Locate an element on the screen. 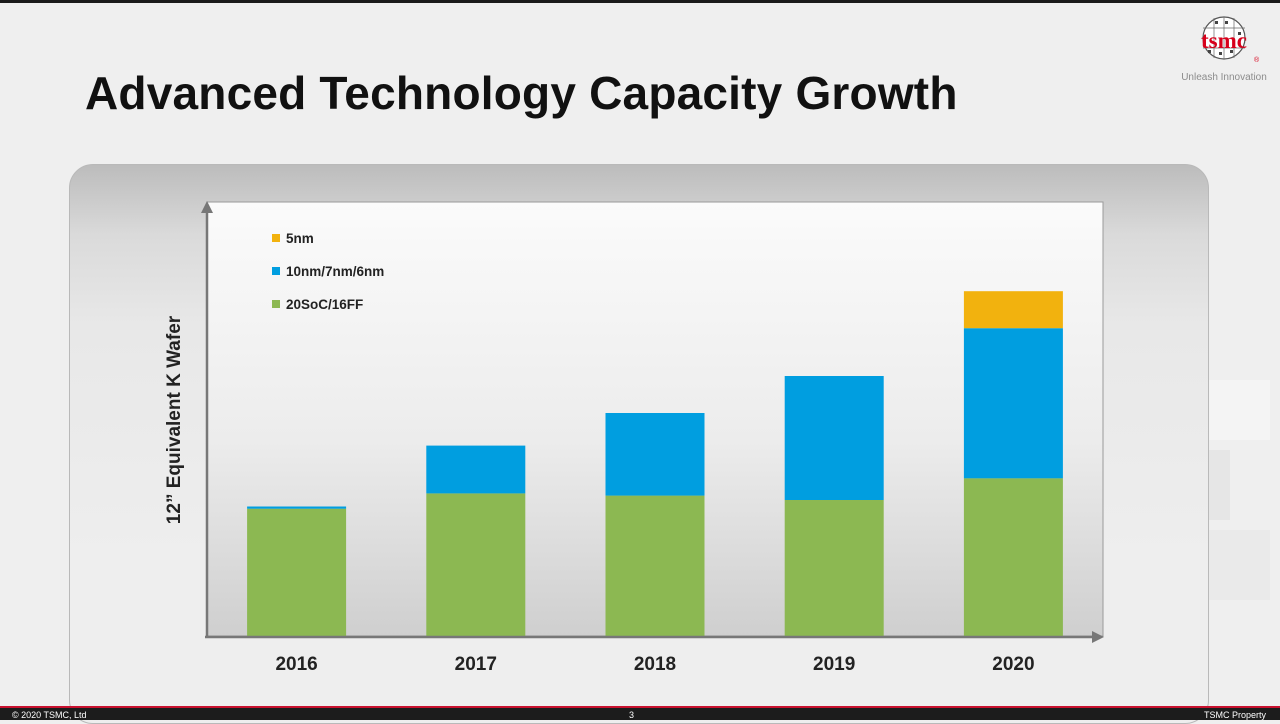  slide-title: Advanced Technology Capacity Growth is located at coordinates (521, 93).